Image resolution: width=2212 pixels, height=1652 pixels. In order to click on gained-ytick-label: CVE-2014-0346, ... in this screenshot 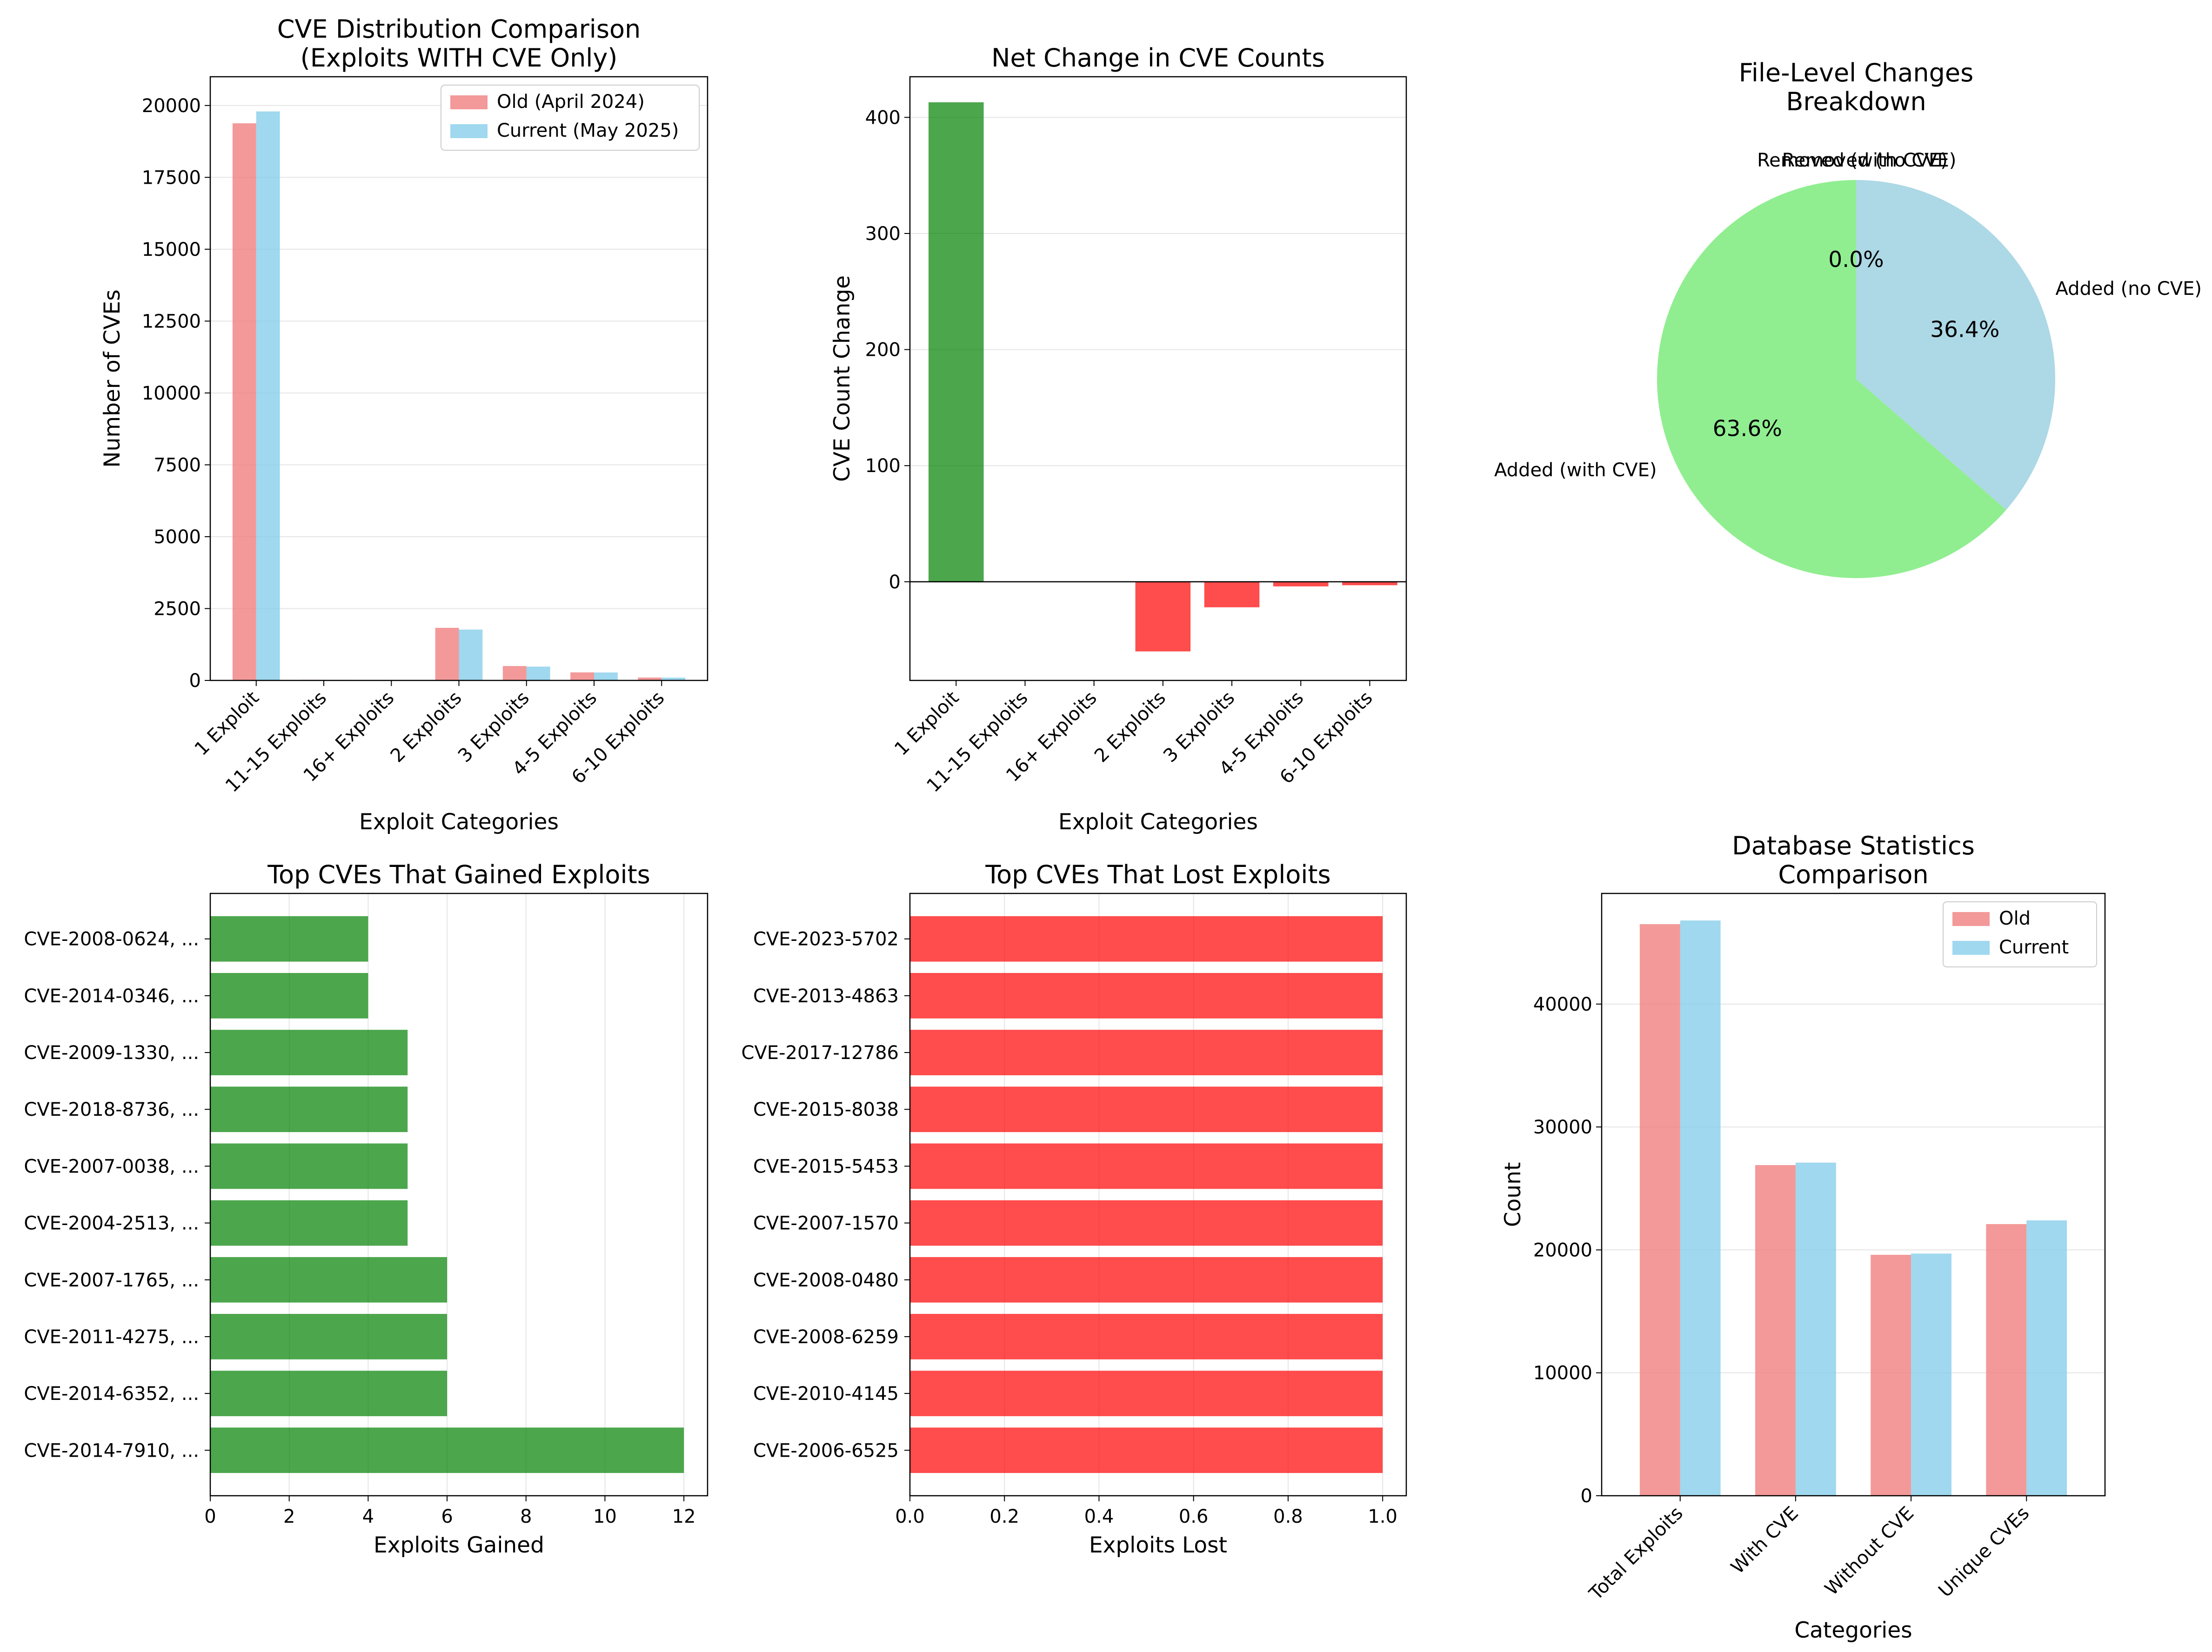, I will do `click(111, 996)`.